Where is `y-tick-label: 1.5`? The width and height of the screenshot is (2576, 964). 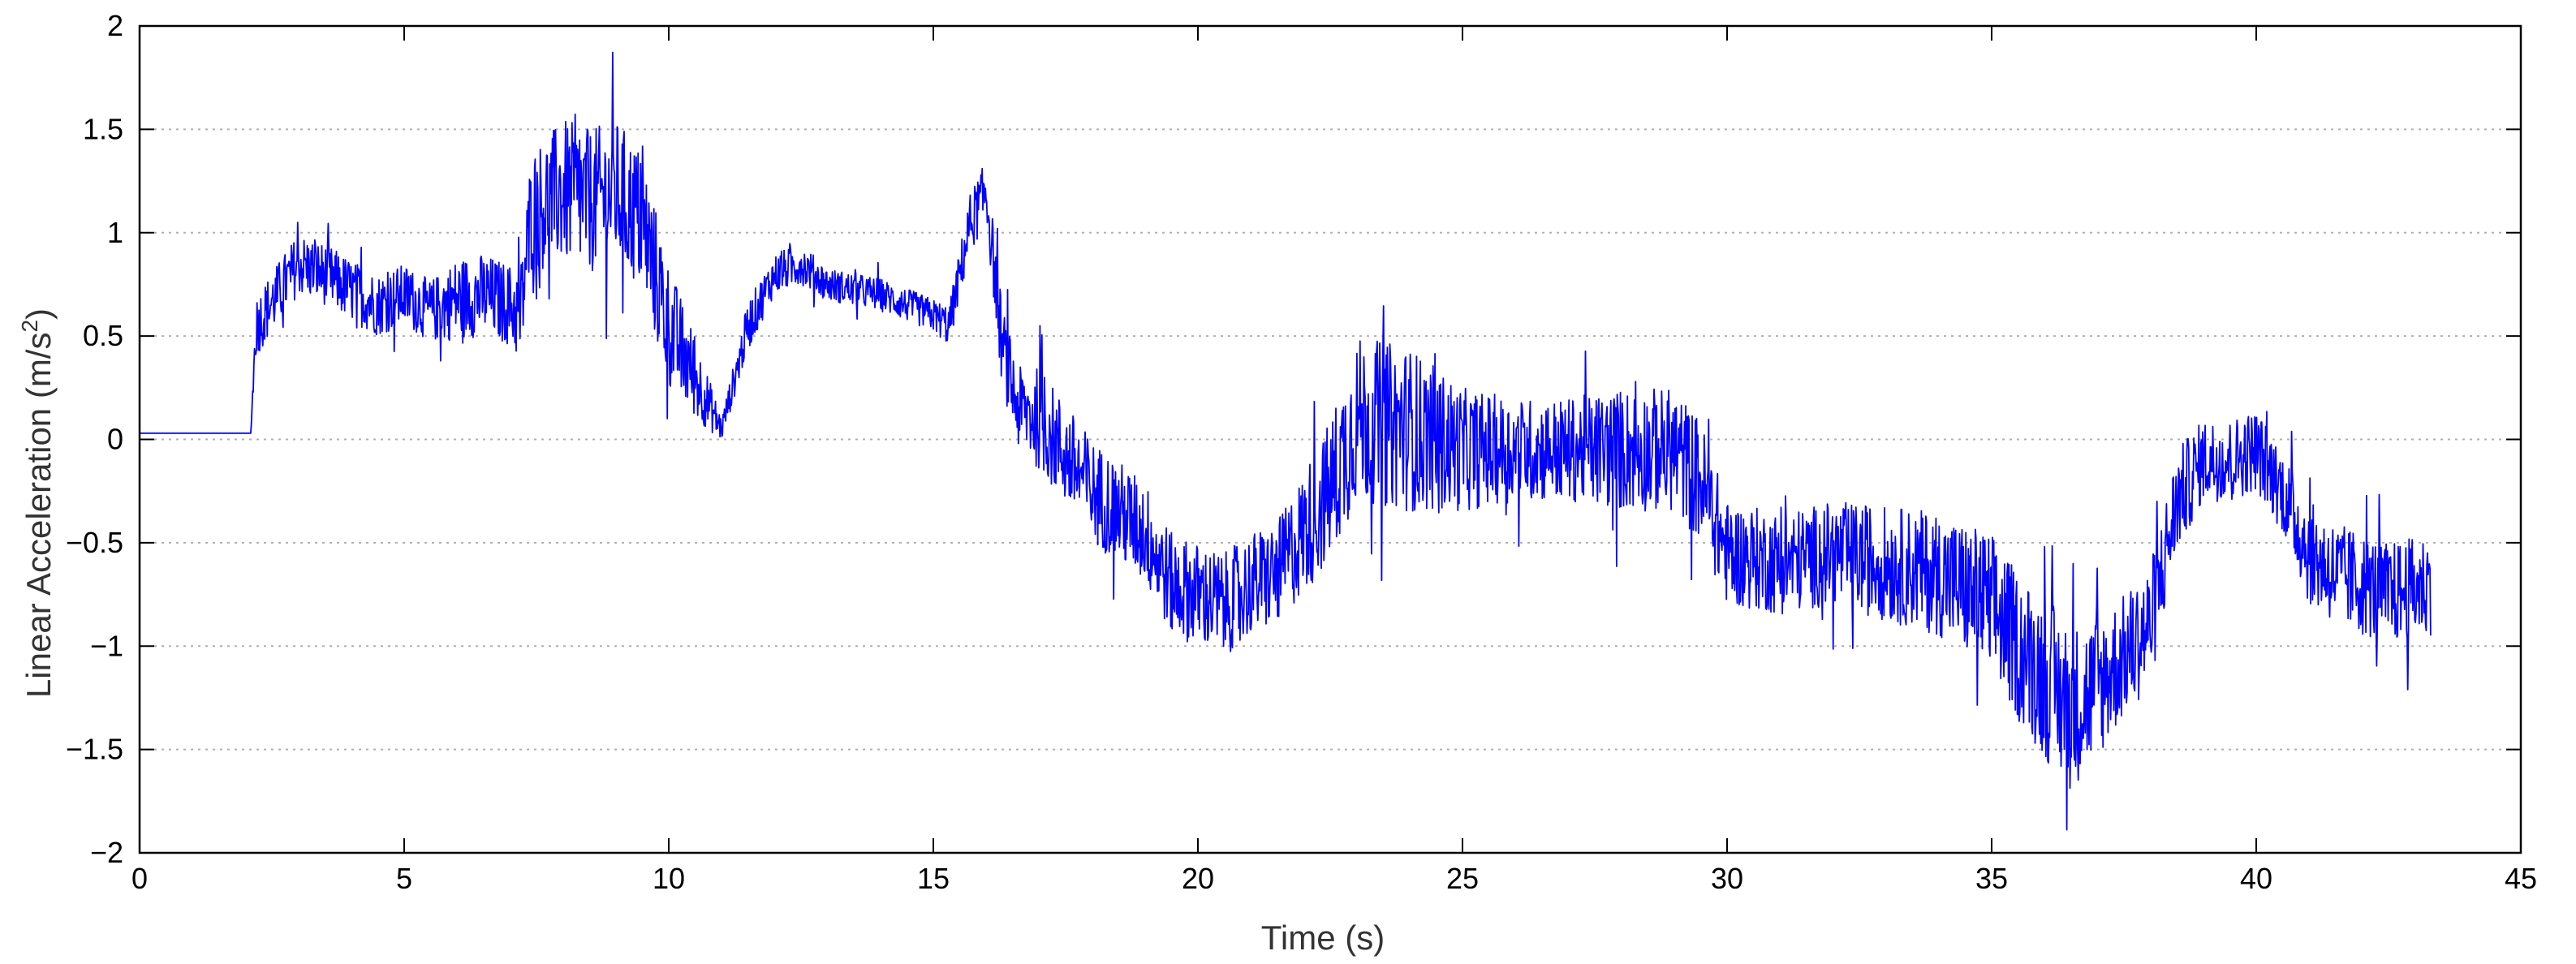
y-tick-label: 1.5 is located at coordinates (103, 128).